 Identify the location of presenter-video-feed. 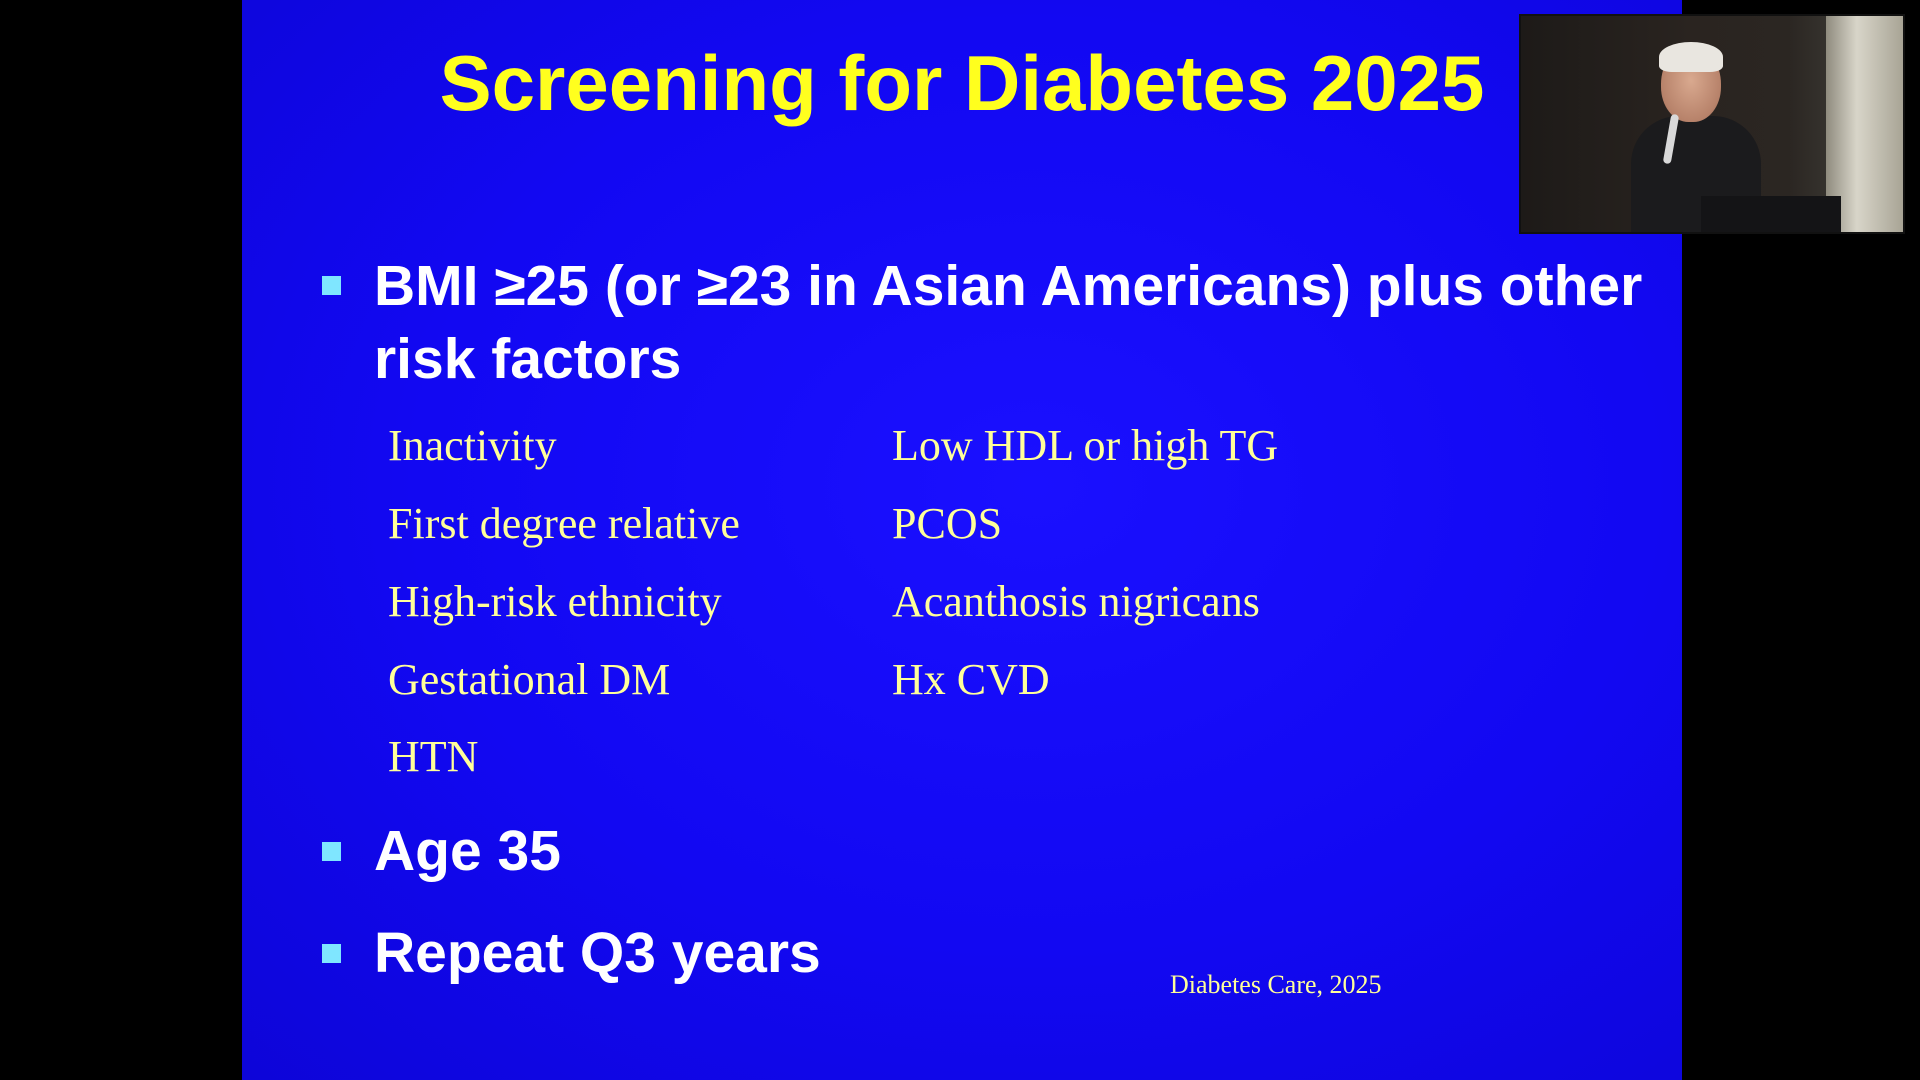
(1712, 124).